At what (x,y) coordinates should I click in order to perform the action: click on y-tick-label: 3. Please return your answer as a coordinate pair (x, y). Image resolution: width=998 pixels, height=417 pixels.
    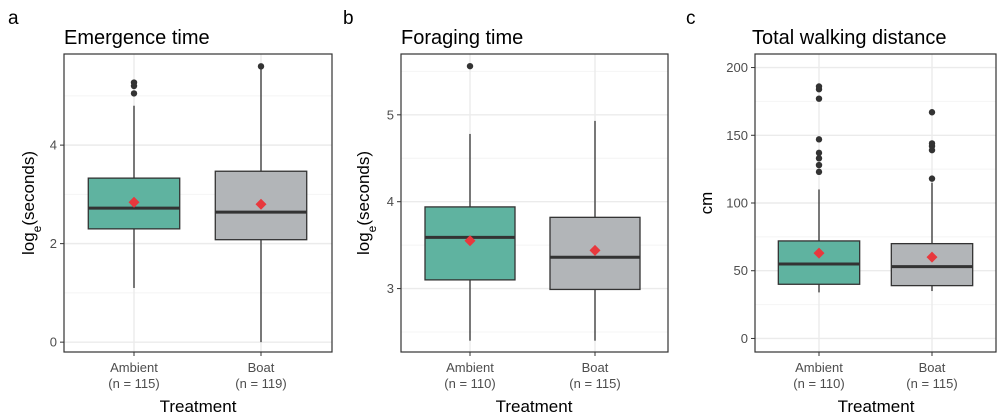
    Looking at the image, I should click on (390, 288).